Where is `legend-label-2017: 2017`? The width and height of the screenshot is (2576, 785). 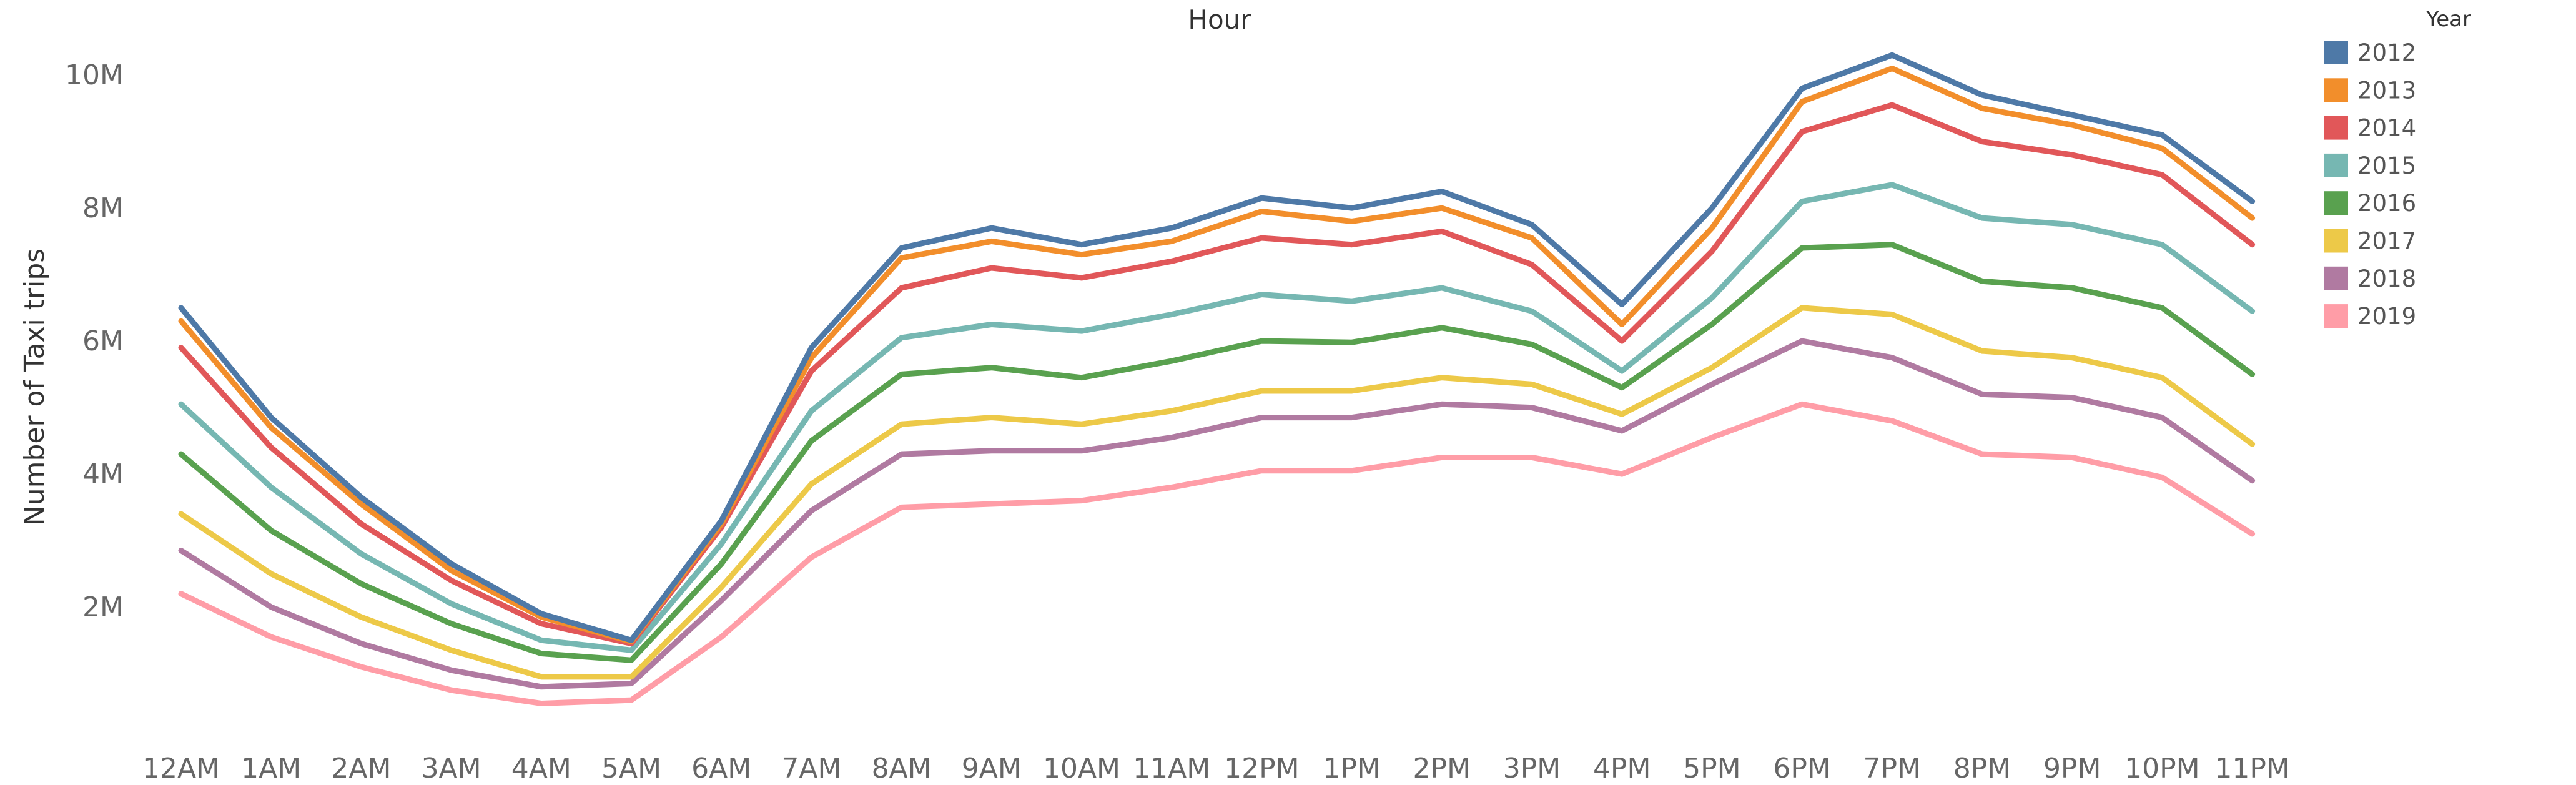
legend-label-2017: 2017 is located at coordinates (2387, 241).